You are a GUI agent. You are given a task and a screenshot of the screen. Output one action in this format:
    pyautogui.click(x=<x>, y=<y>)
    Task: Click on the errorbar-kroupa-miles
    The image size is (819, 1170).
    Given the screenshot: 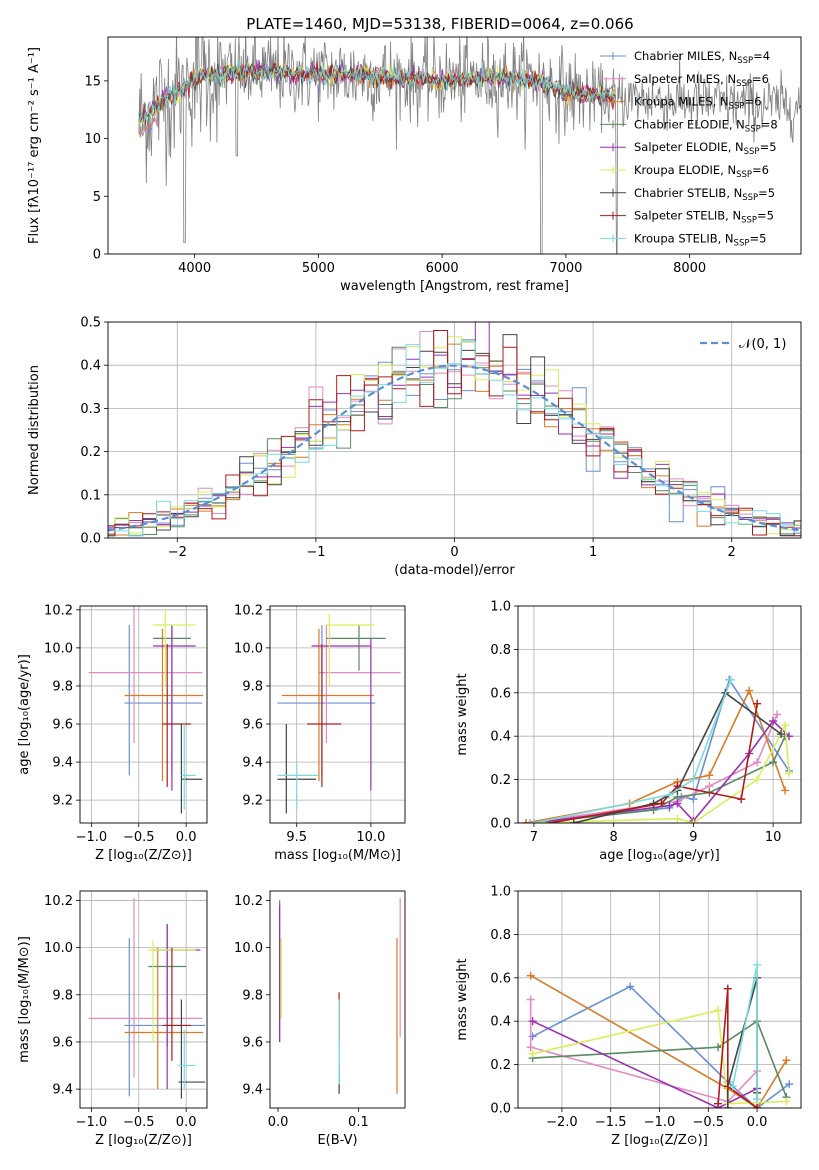 What is the action you would take?
    pyautogui.click(x=164, y=705)
    